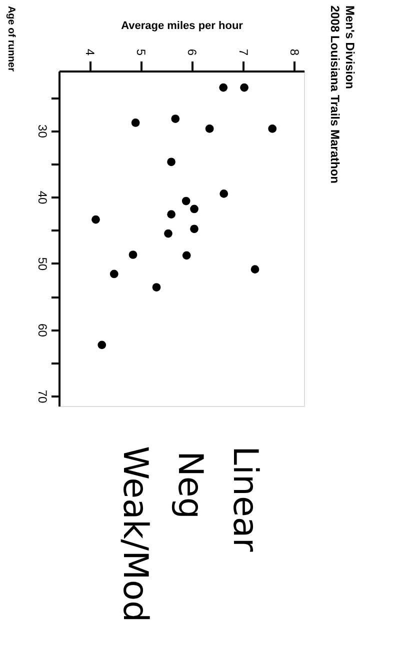  I want to click on text: Men's Division, so click(350, 47).